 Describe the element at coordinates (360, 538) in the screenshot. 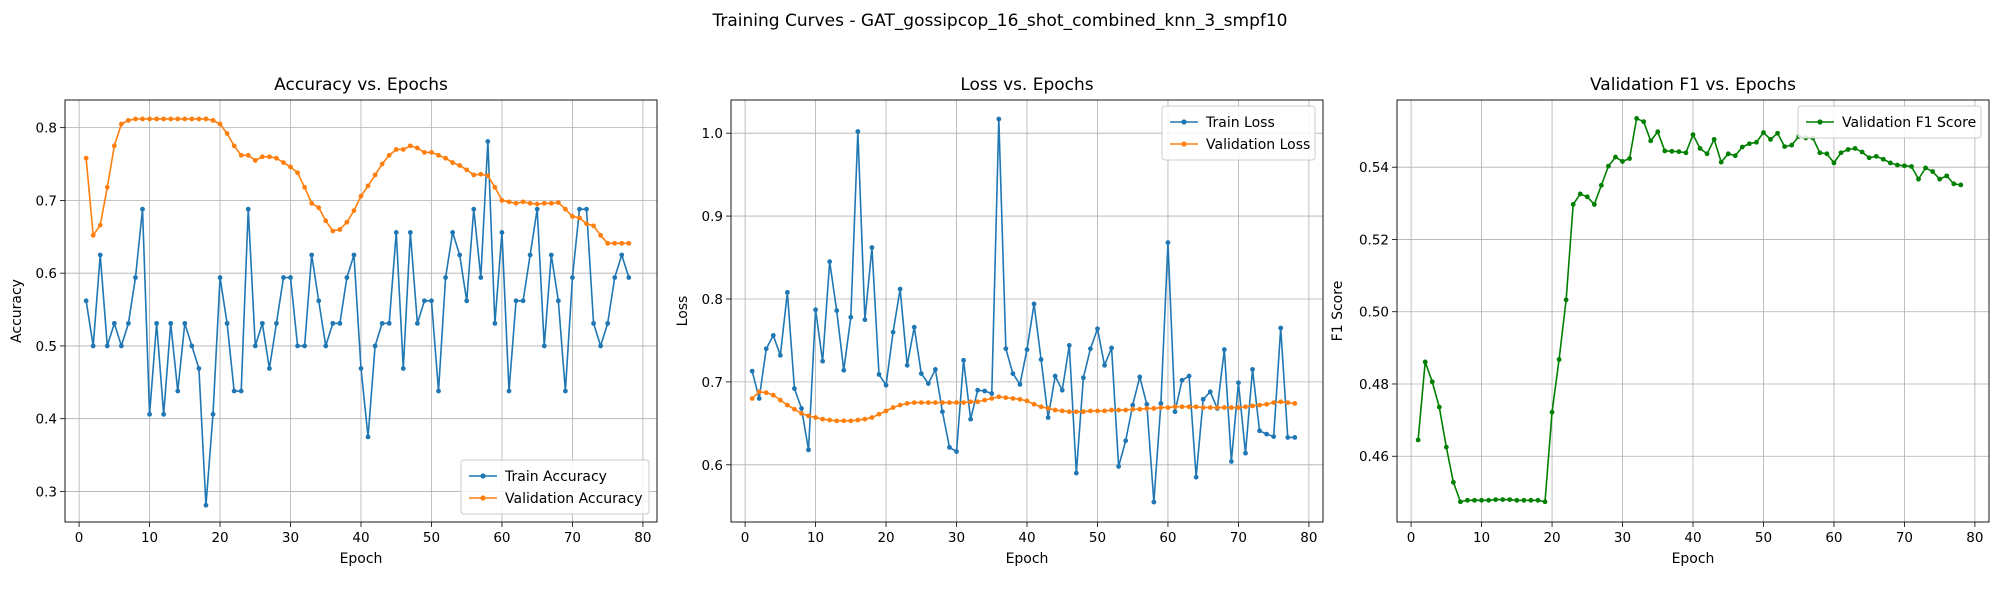

I see `x-tick-label: 40` at that location.